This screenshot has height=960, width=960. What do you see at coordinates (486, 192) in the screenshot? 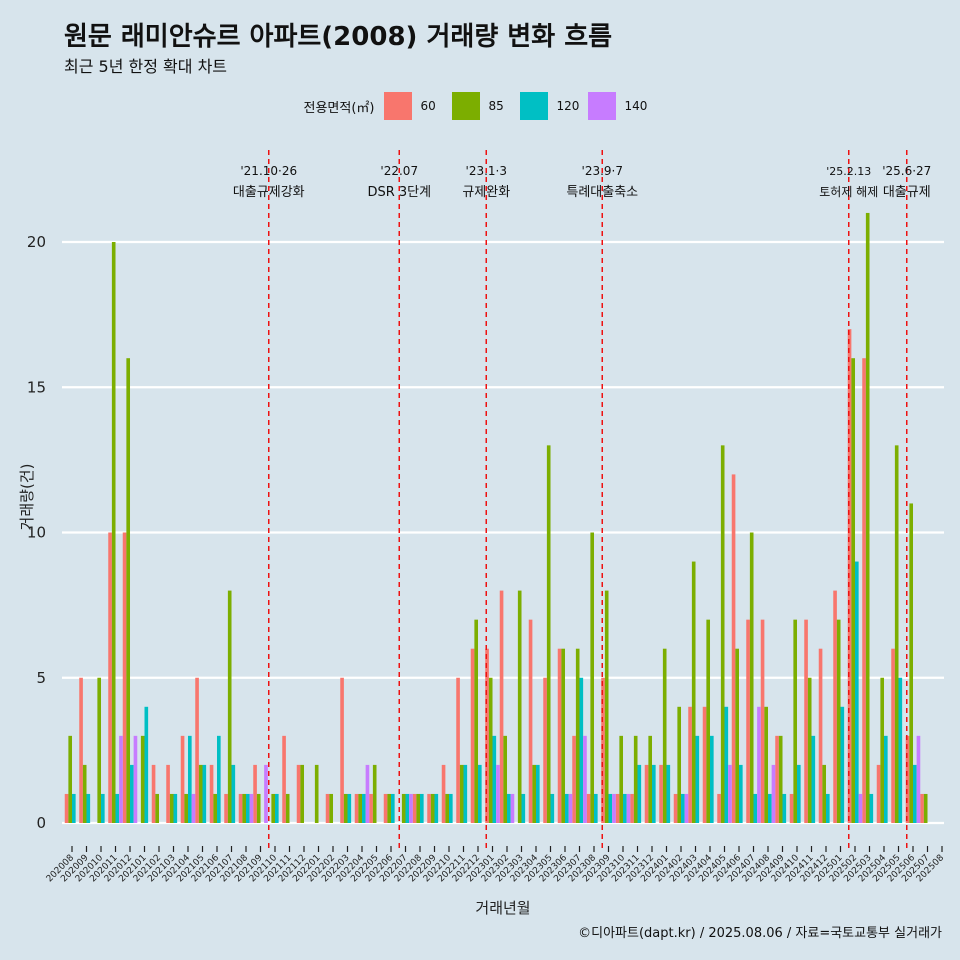
I see `event-label-3: 규제완화` at bounding box center [486, 192].